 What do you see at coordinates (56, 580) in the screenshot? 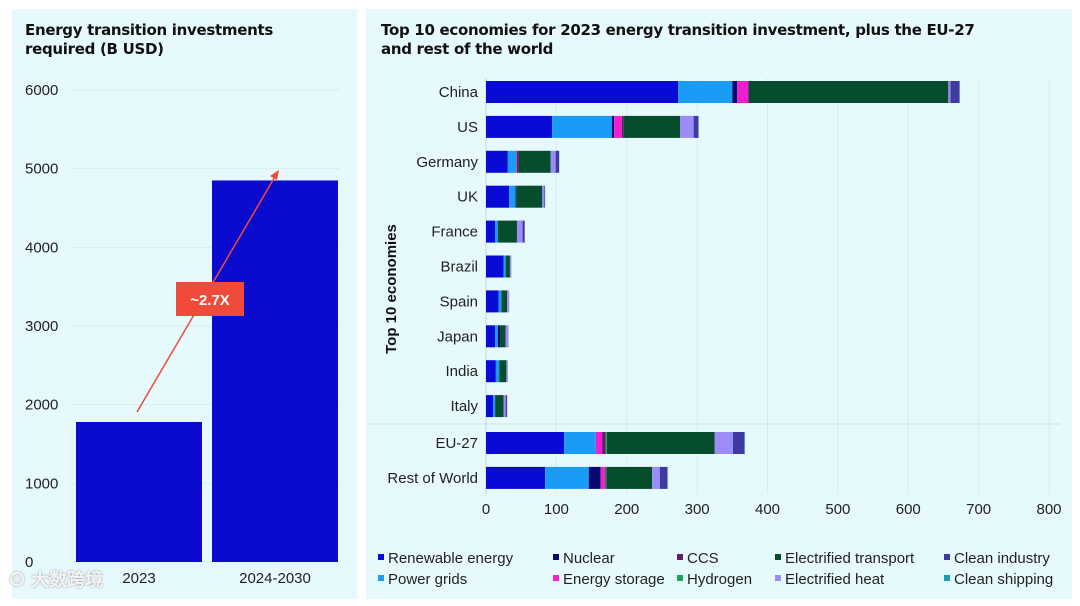
I see `watermark-logo: ⊙ 大数跨境` at bounding box center [56, 580].